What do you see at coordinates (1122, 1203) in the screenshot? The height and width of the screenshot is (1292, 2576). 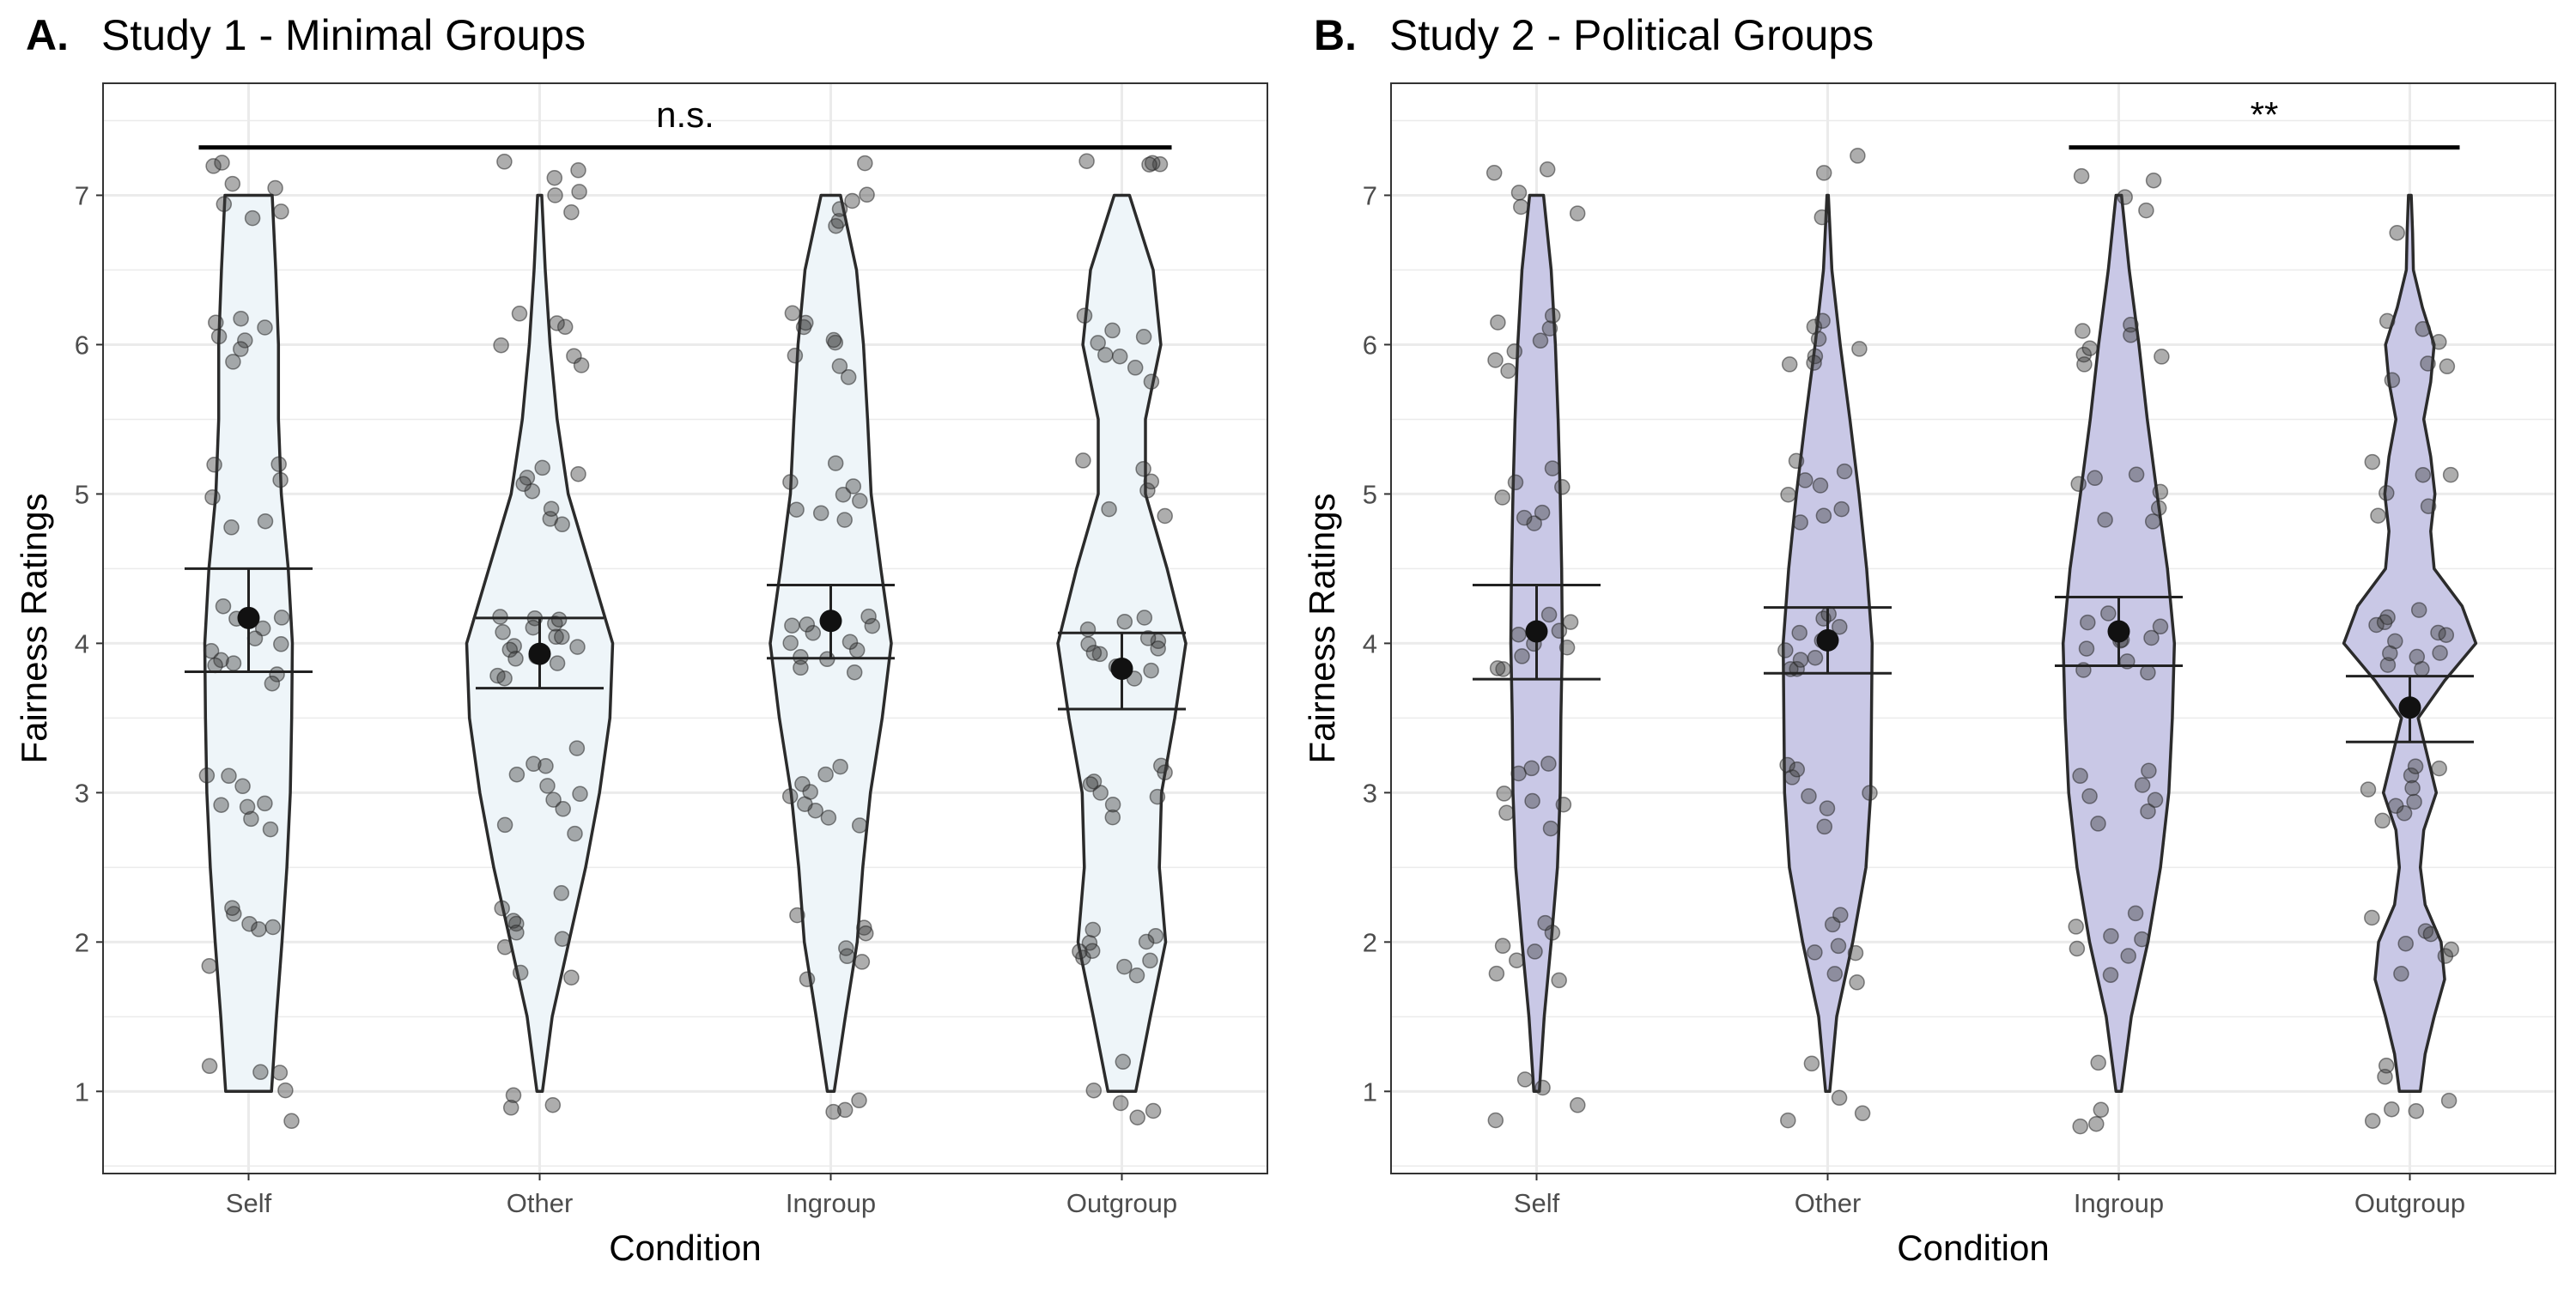 I see `x-tick-label-outgroup: Outgroup` at bounding box center [1122, 1203].